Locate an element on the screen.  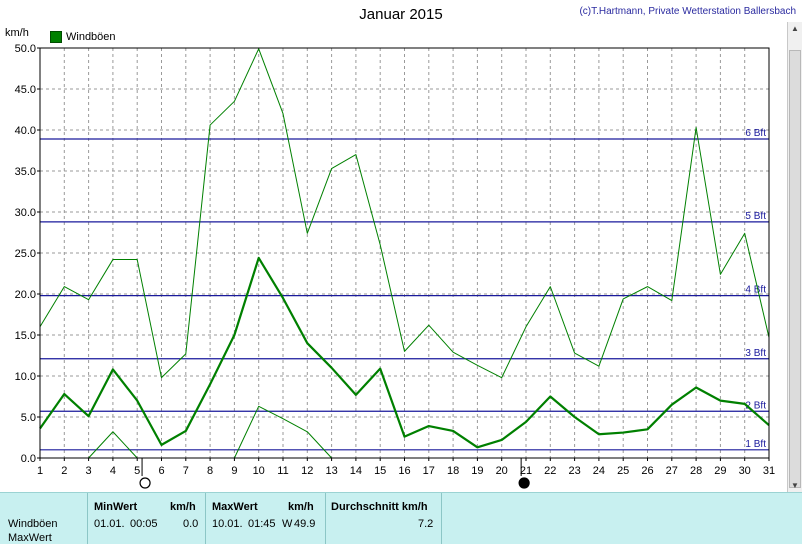
x-tick-label: 4 is located at coordinates (113, 471).